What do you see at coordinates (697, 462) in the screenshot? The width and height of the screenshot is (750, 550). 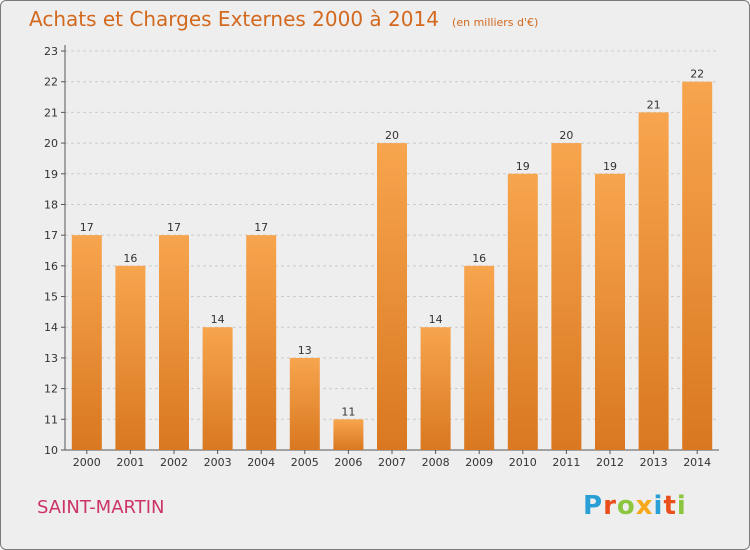 I see `x-tick-label: 2014` at bounding box center [697, 462].